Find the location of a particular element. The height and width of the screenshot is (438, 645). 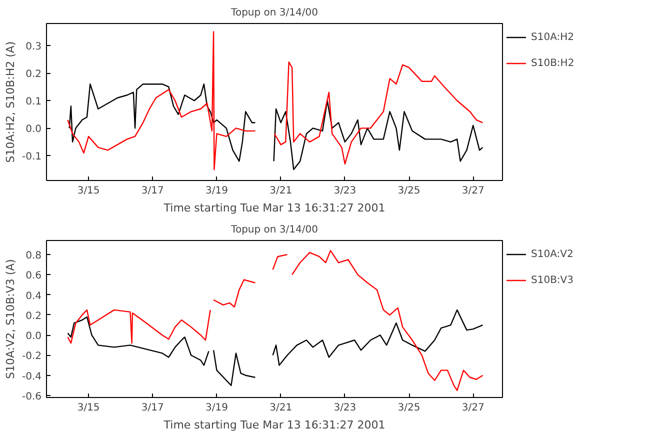

y-tick-label: -0.2 is located at coordinates (32, 356).